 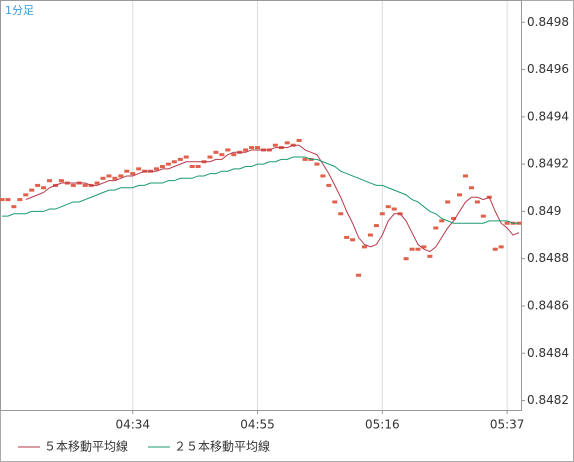 I want to click on x-tick-label: 04:55, so click(x=257, y=425).